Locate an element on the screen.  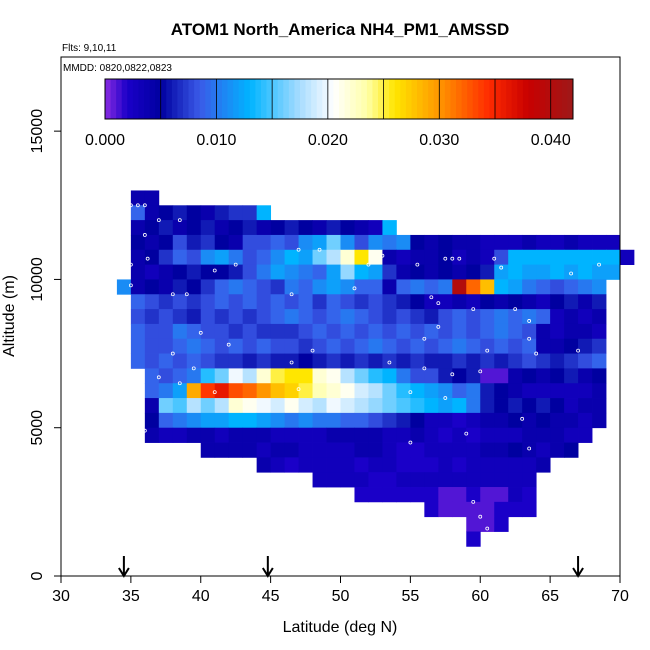
chart-title: ATOM1 North_America NH4_PM1_AMSSD is located at coordinates (340, 29).